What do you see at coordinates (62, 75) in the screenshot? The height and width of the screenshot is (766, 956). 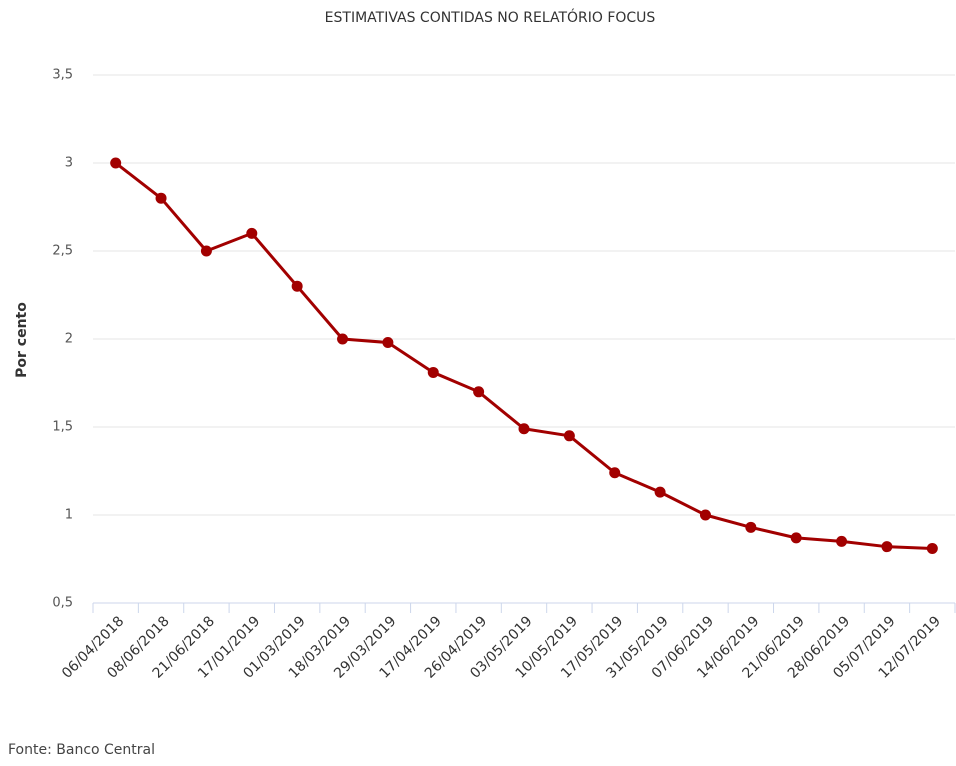 I see `y-tick-label: 3,5` at bounding box center [62, 75].